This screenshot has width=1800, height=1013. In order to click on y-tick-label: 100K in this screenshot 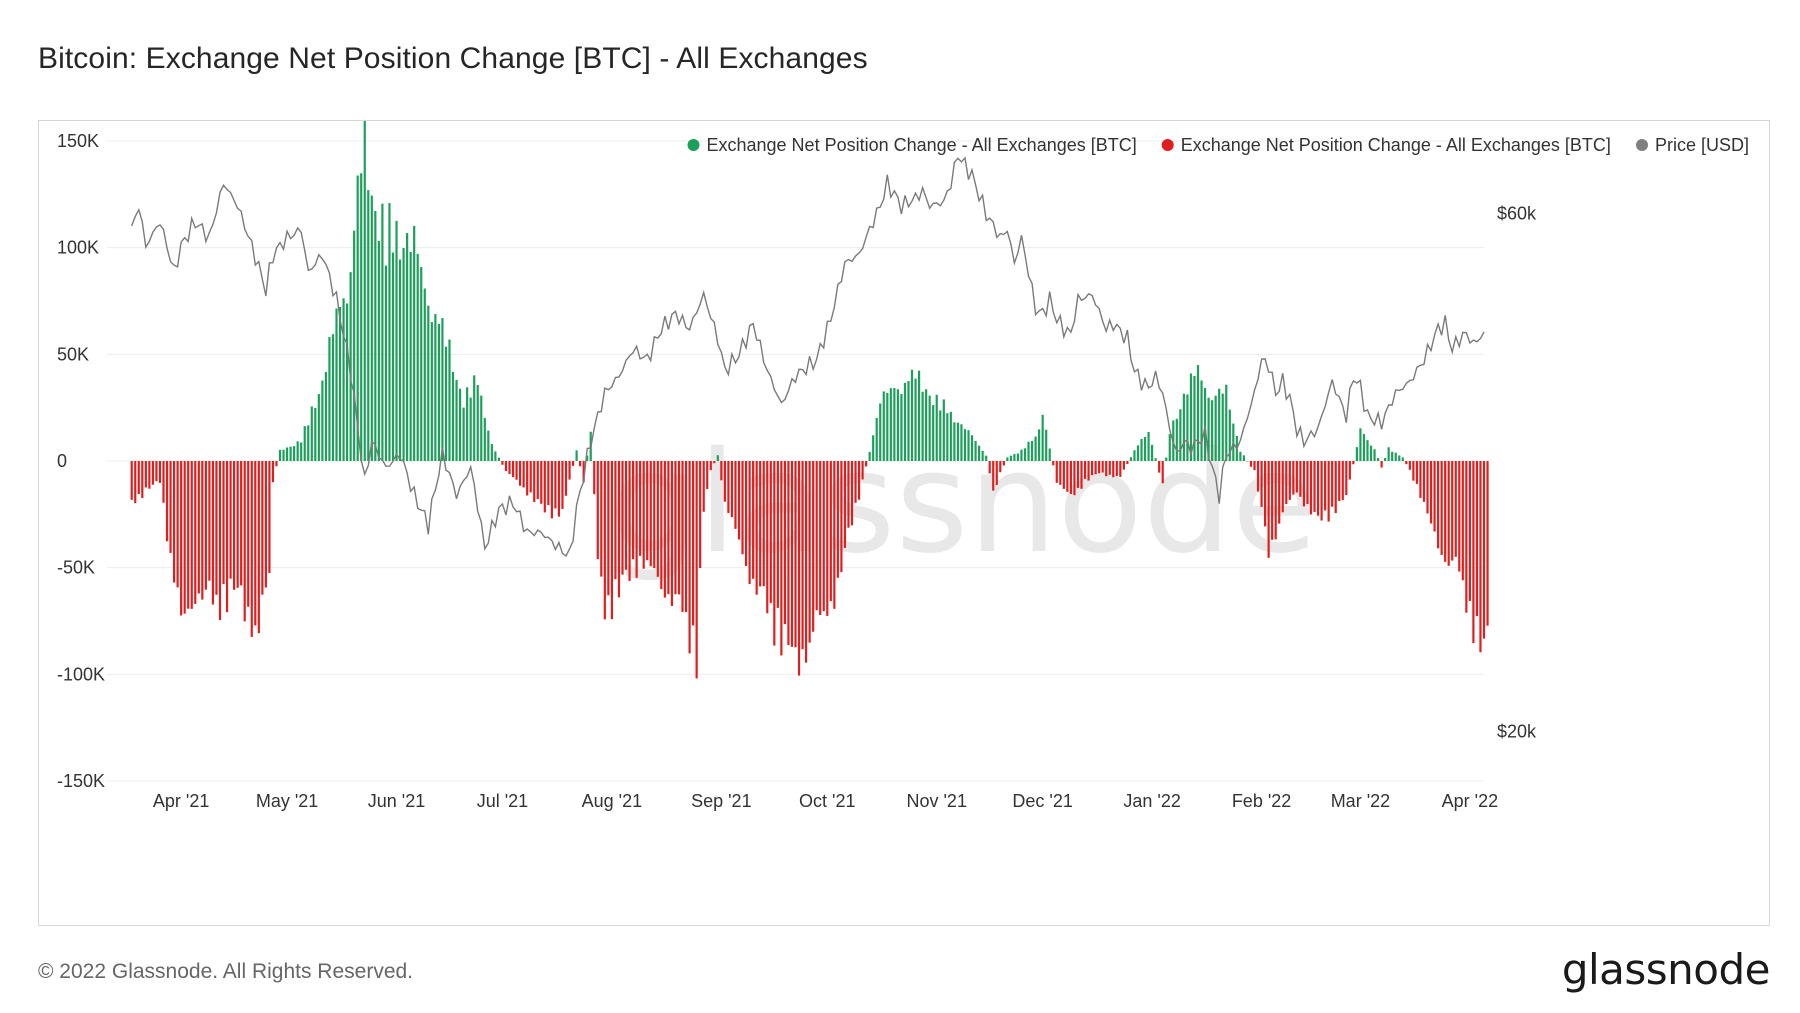, I will do `click(78, 248)`.